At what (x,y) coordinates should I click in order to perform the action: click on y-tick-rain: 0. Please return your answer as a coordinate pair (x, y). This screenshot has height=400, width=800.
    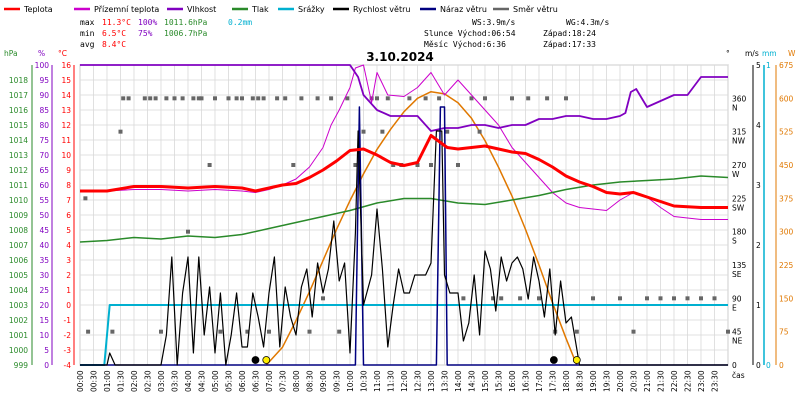
    Looking at the image, I should click on (768, 365).